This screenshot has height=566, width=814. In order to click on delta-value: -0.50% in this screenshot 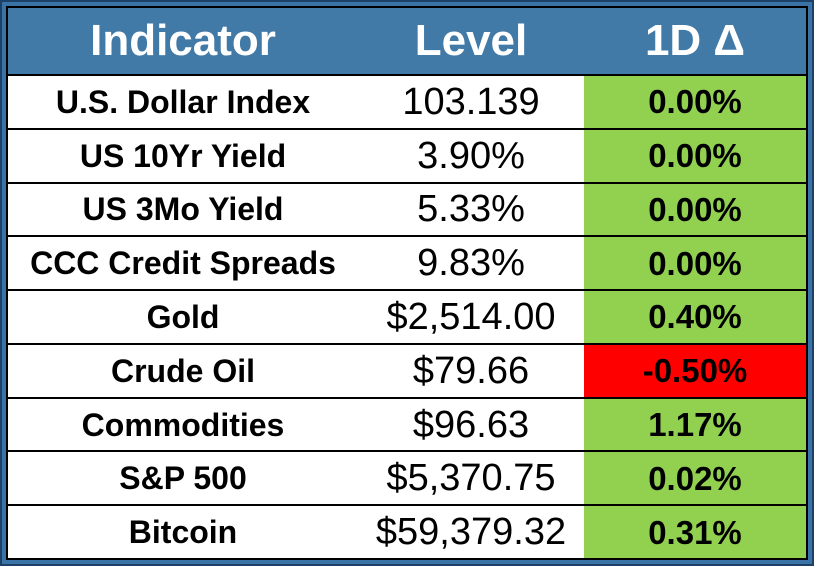, I will do `click(695, 370)`.